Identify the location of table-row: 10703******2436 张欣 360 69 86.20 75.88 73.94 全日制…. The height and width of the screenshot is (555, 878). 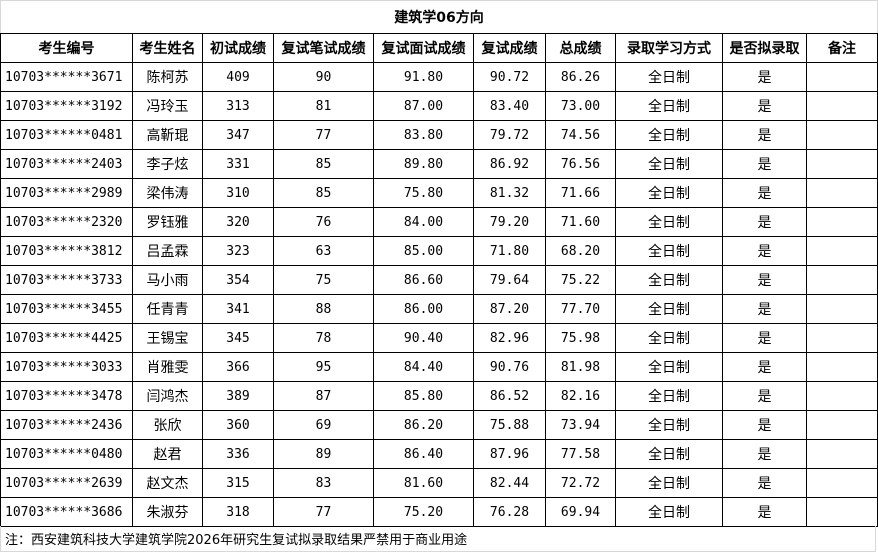
(439, 425).